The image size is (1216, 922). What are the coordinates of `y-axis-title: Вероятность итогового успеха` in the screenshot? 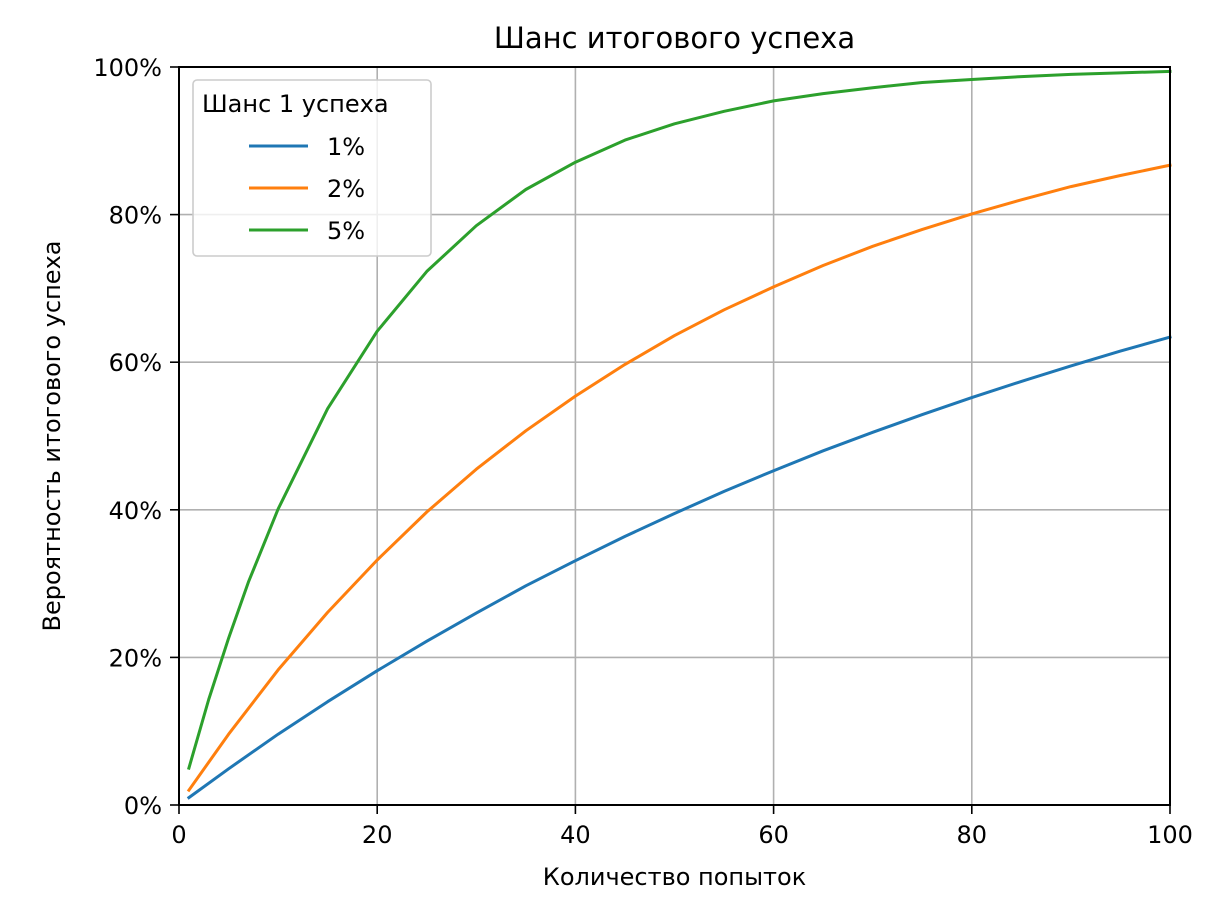 It's located at (52, 436).